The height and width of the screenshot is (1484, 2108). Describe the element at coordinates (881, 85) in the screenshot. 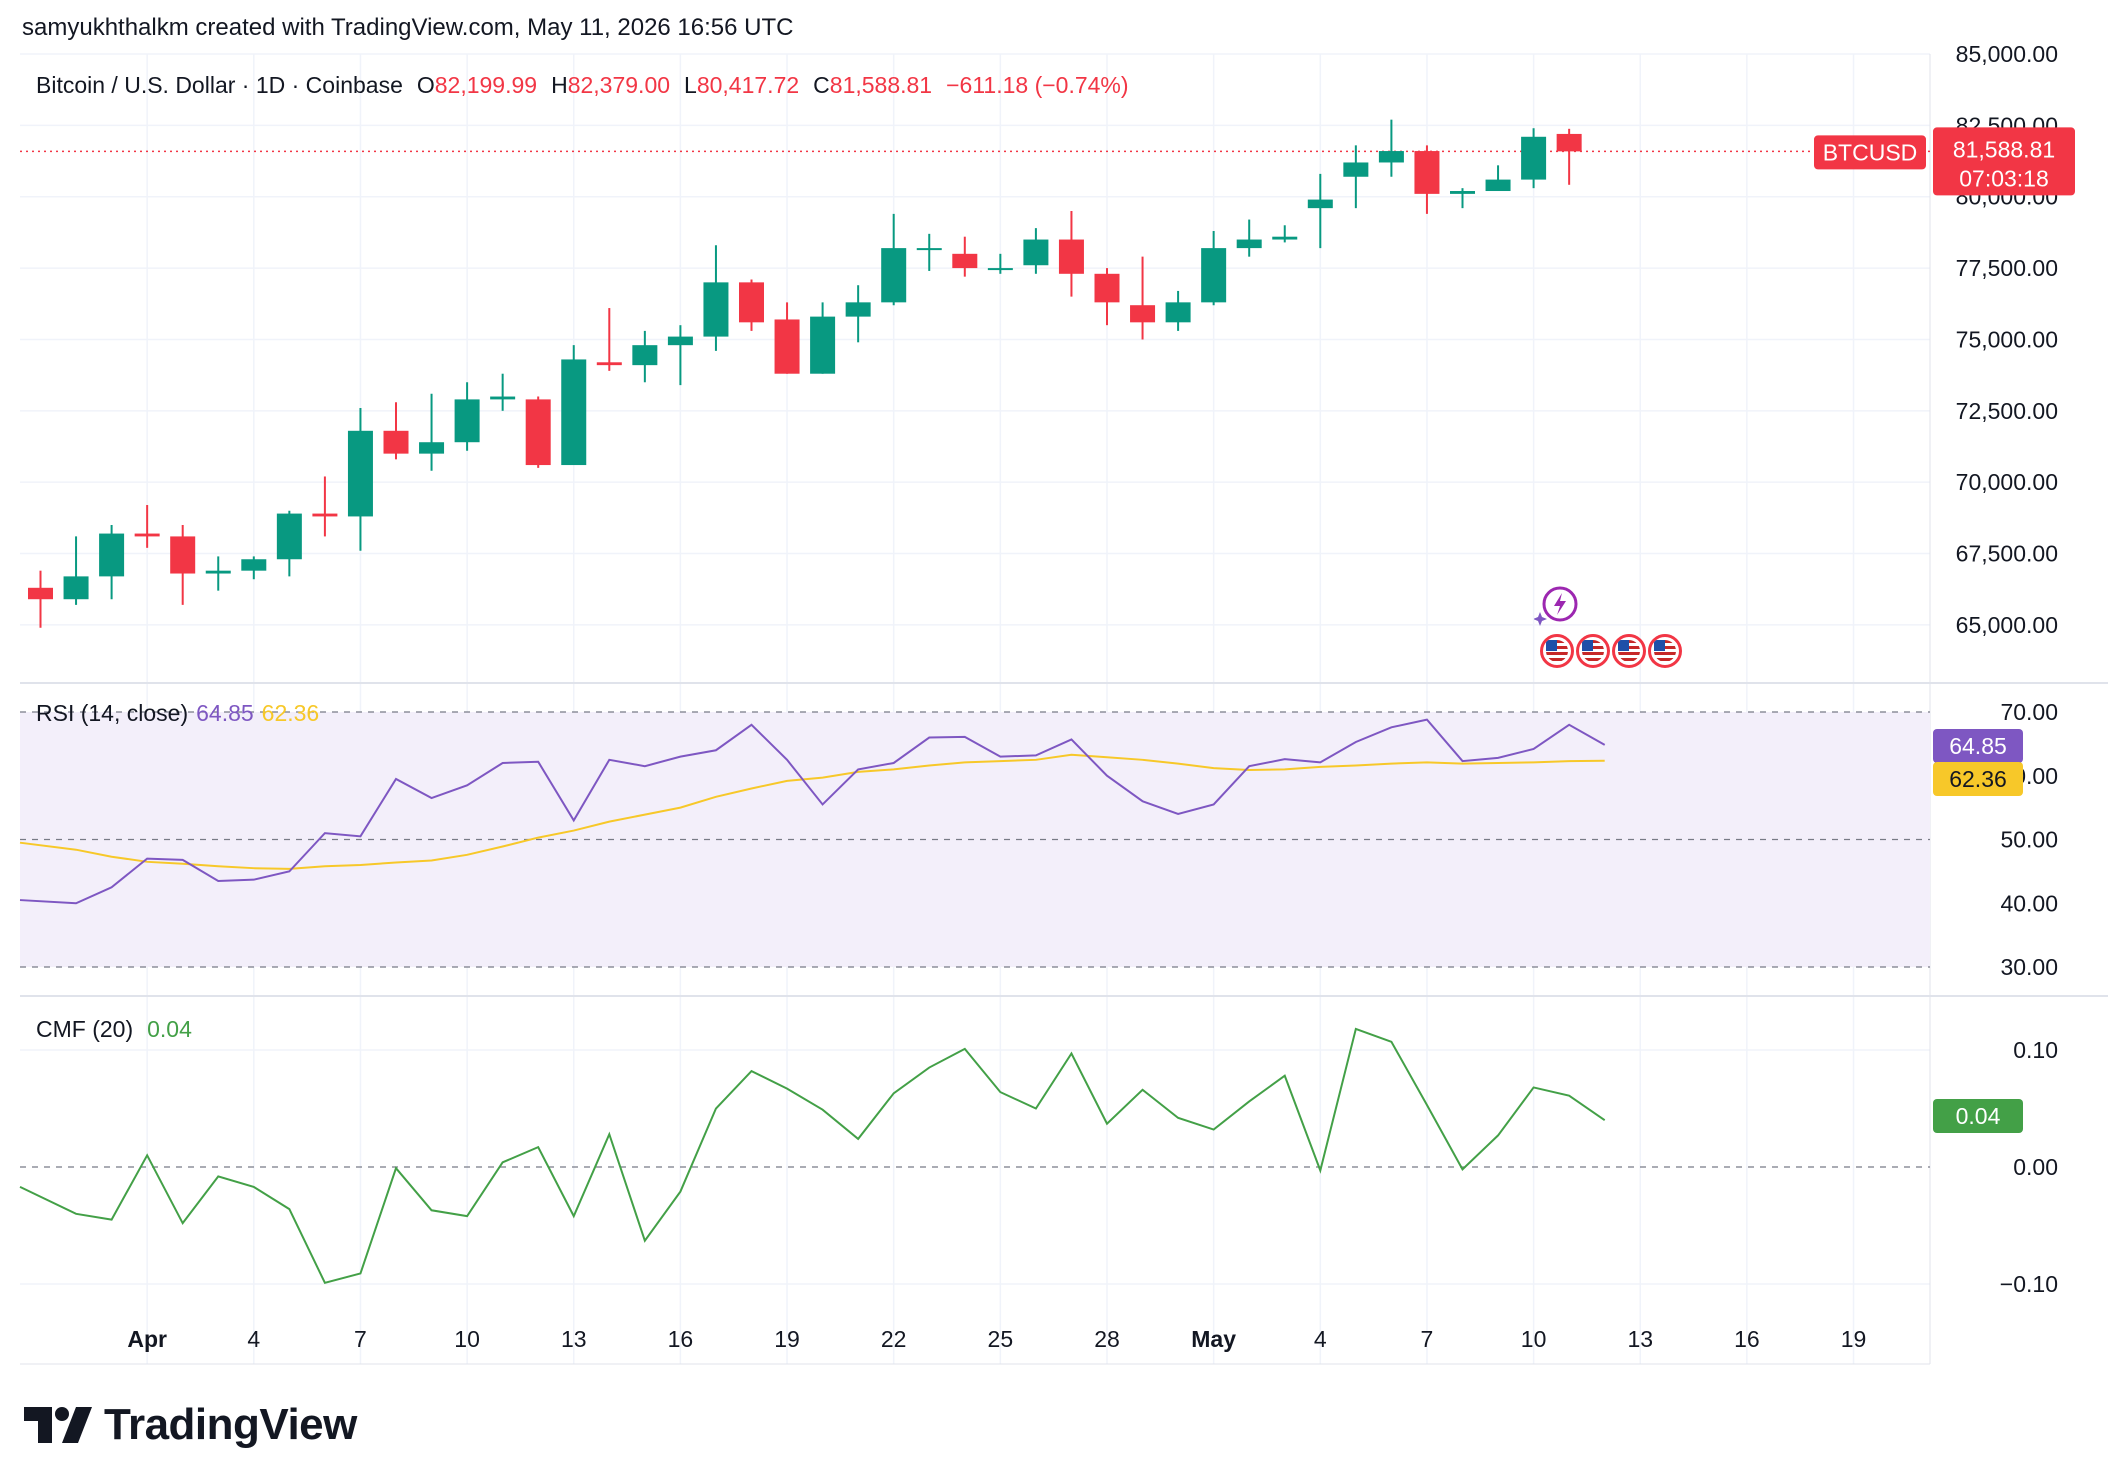

I see `close-value: 81,588.81` at that location.